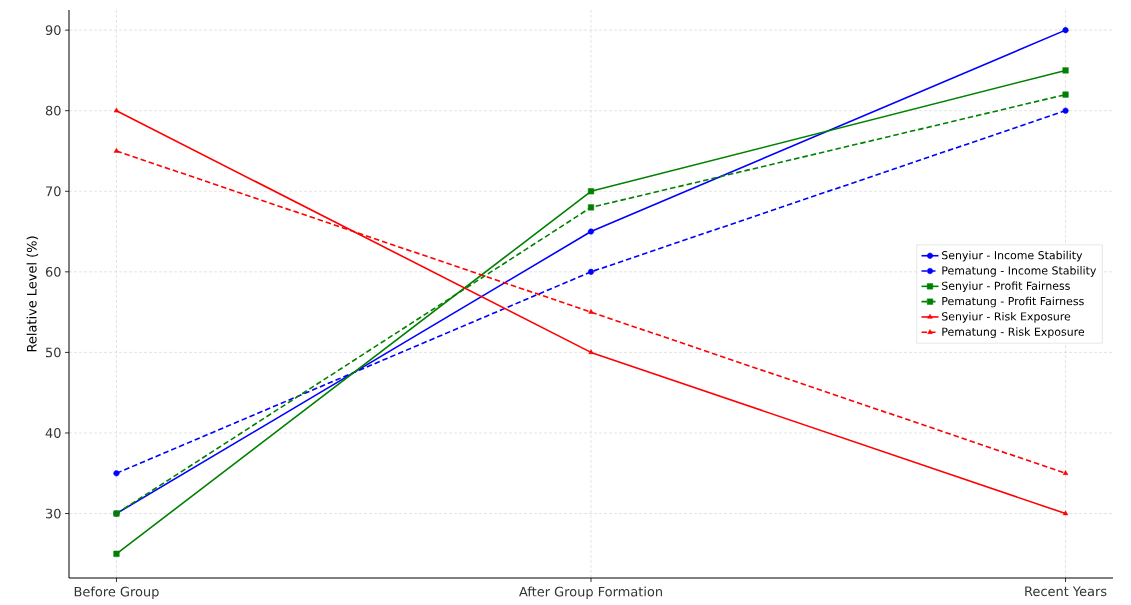  I want to click on legend-label: Senyiur - Profit Fairness, so click(1006, 287).